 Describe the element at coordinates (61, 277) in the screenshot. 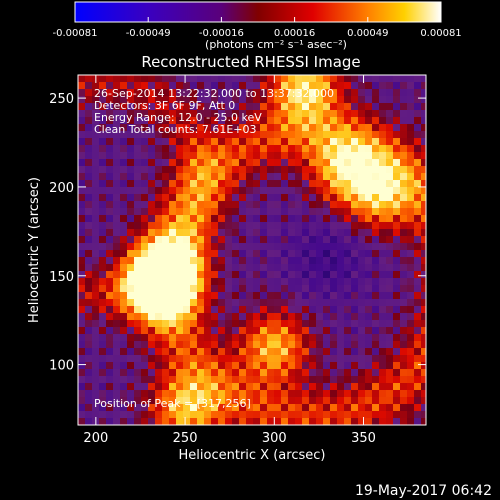

I see `y-tick-label: 150` at that location.